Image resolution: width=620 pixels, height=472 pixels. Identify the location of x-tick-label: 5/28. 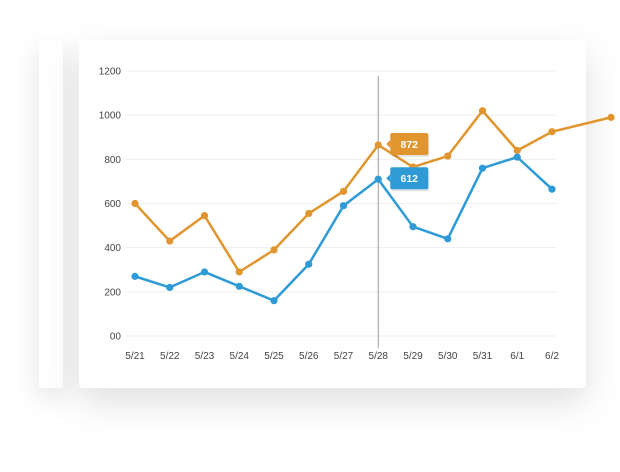
(379, 356).